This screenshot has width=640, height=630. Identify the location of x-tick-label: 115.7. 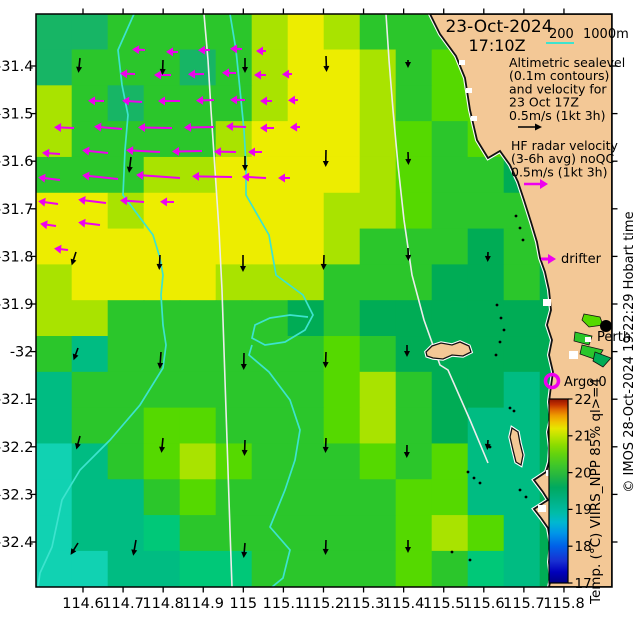
(524, 604).